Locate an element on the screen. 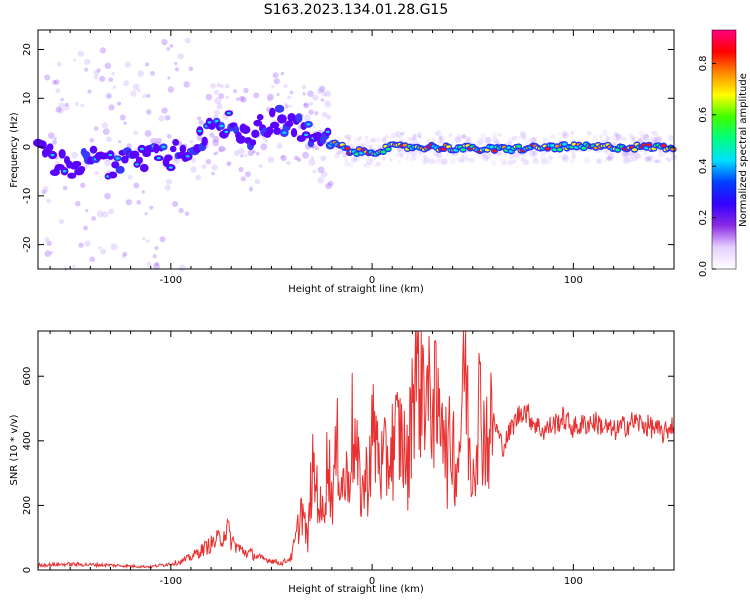 The height and width of the screenshot is (600, 750). spectrogram-x-tick-label: 100 is located at coordinates (573, 280).